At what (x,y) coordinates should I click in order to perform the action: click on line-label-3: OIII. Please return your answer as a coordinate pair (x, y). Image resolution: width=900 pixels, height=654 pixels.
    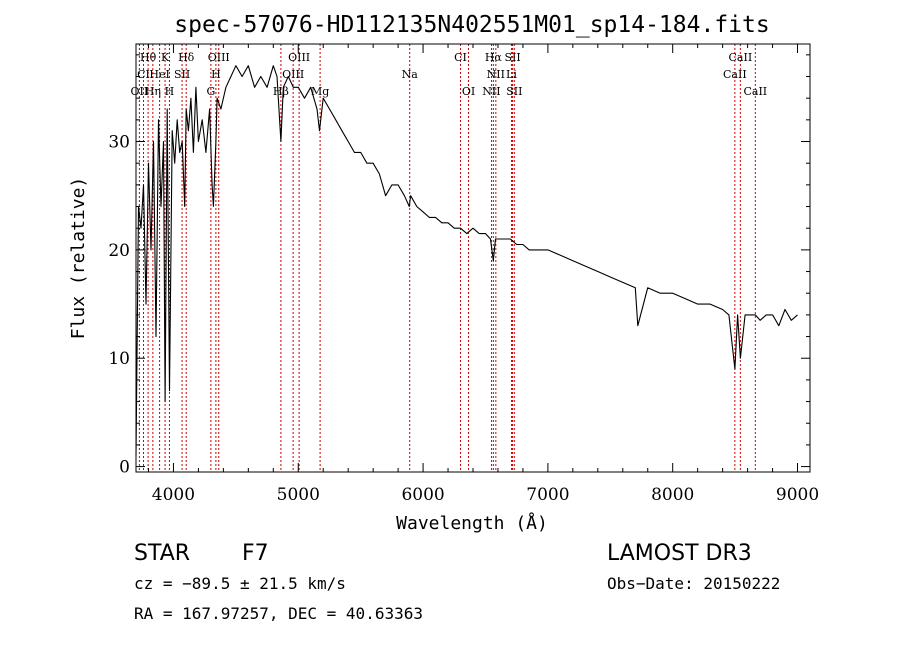
    Looking at the image, I should click on (219, 57).